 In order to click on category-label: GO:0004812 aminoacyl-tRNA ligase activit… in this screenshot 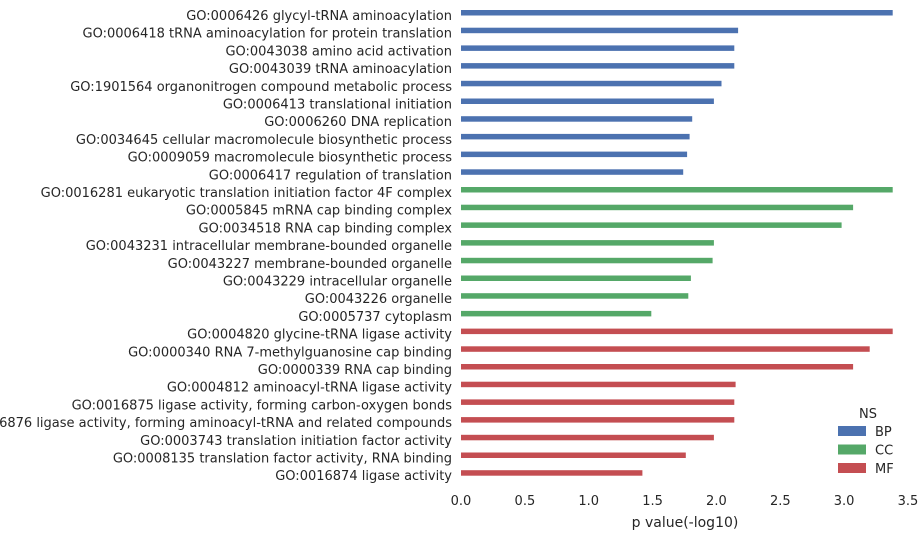, I will do `click(309, 388)`.